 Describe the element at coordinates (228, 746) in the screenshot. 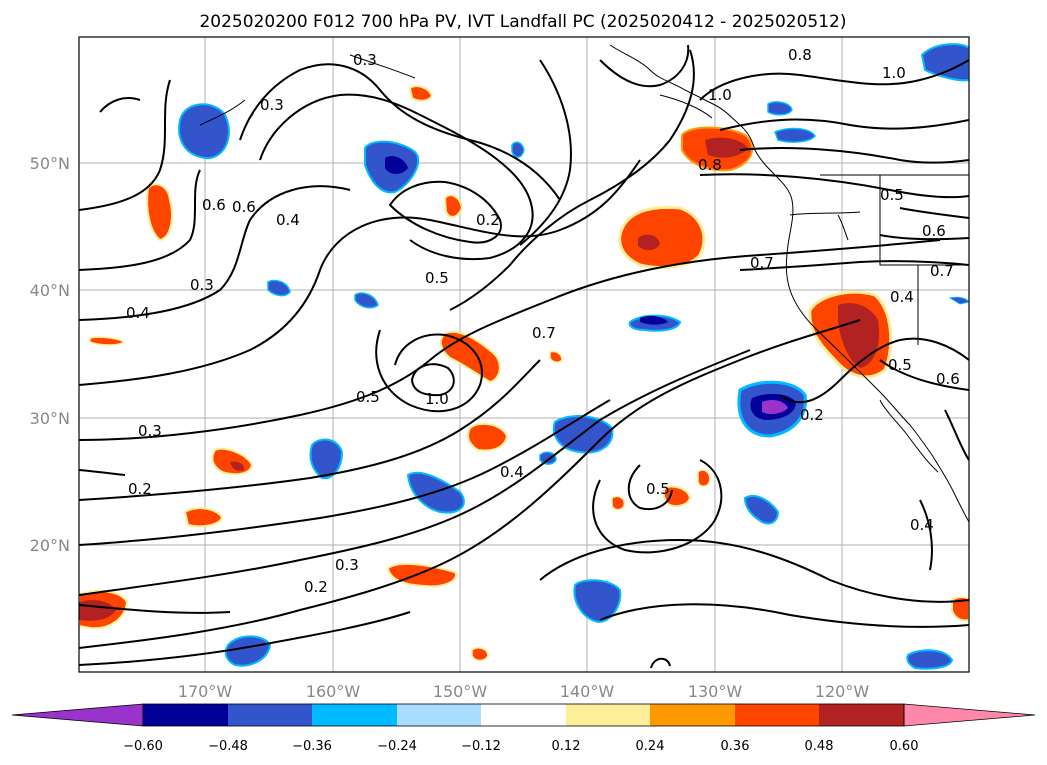

I see `colorbar-tick-label: −0.48` at that location.